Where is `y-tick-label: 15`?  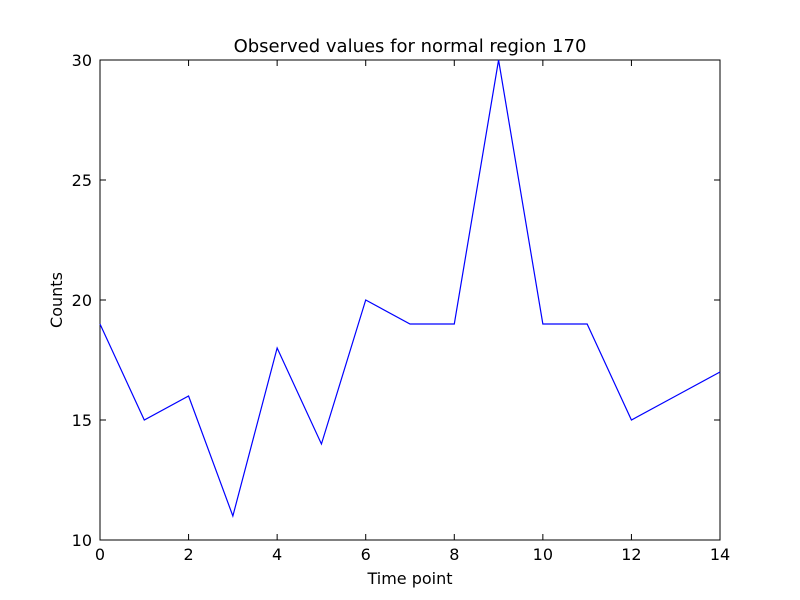
y-tick-label: 15 is located at coordinates (82, 420).